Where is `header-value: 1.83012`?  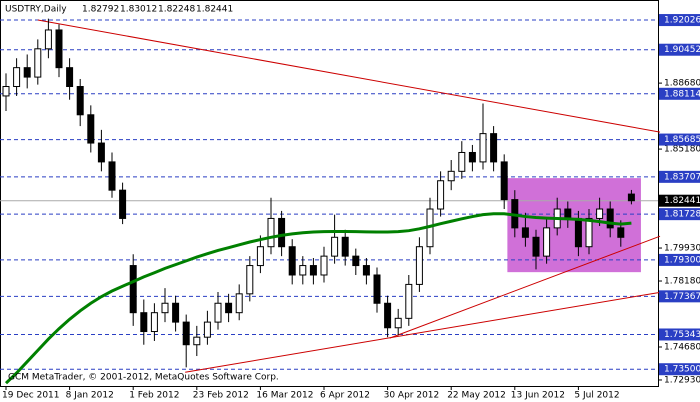 header-value: 1.83012 is located at coordinates (138, 10).